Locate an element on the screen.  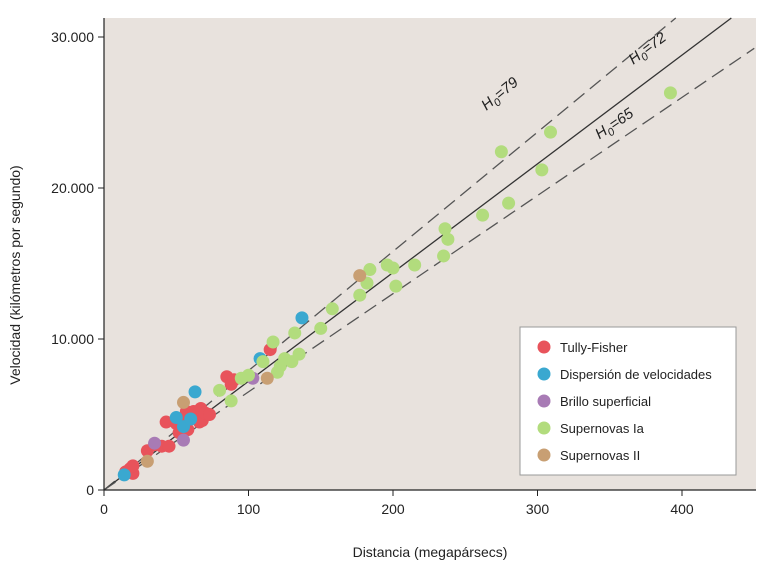
legend-box is located at coordinates (628, 401).